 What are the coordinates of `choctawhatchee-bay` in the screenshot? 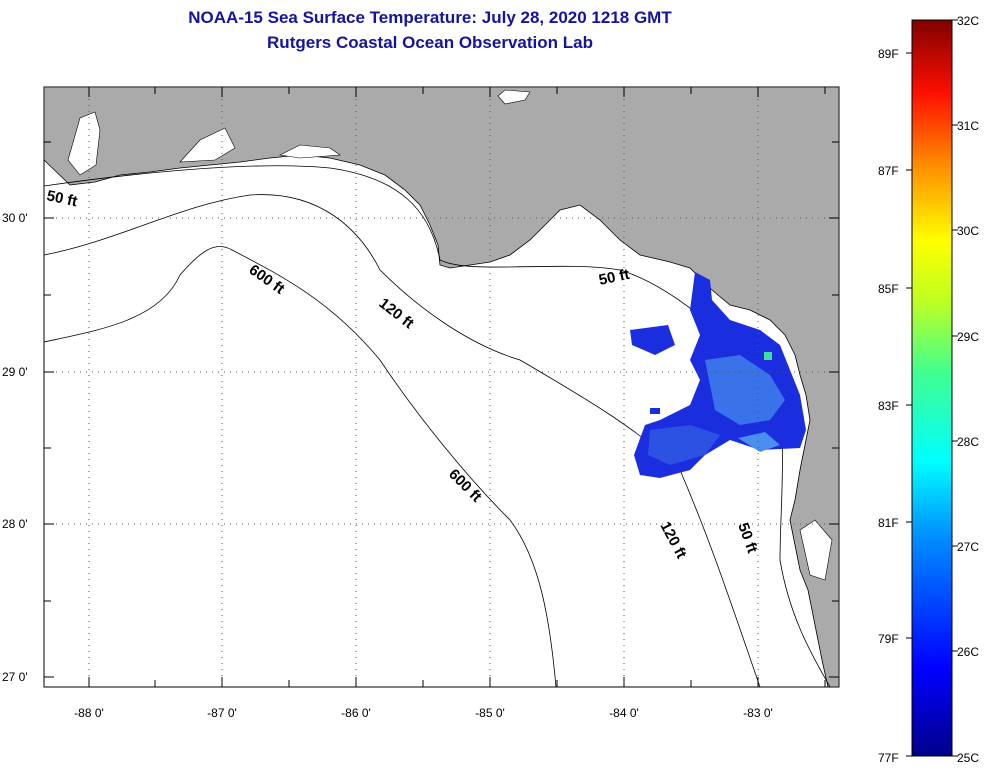 It's located at (310, 151).